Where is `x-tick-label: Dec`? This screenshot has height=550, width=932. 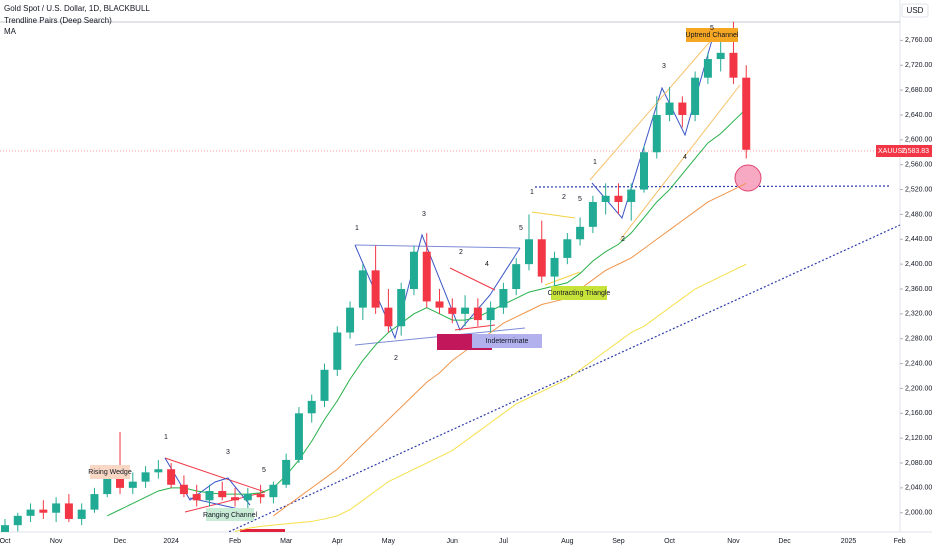 x-tick-label: Dec is located at coordinates (784, 541).